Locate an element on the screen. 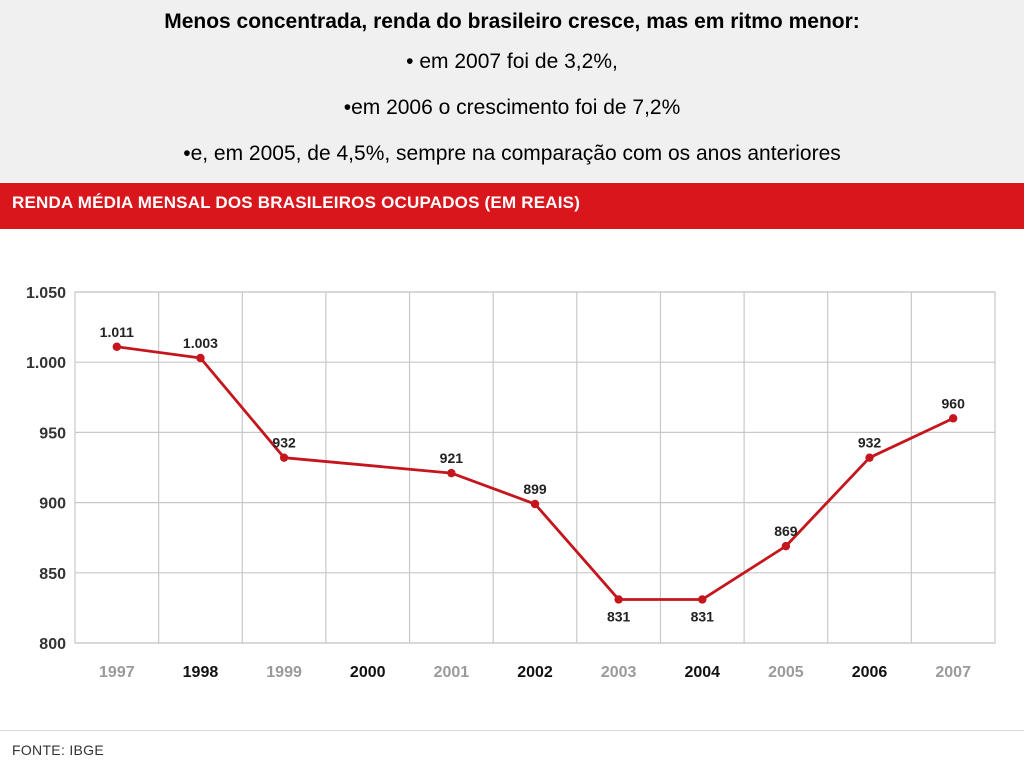 The image size is (1024, 768). x-tick-label: 2001 is located at coordinates (452, 672).